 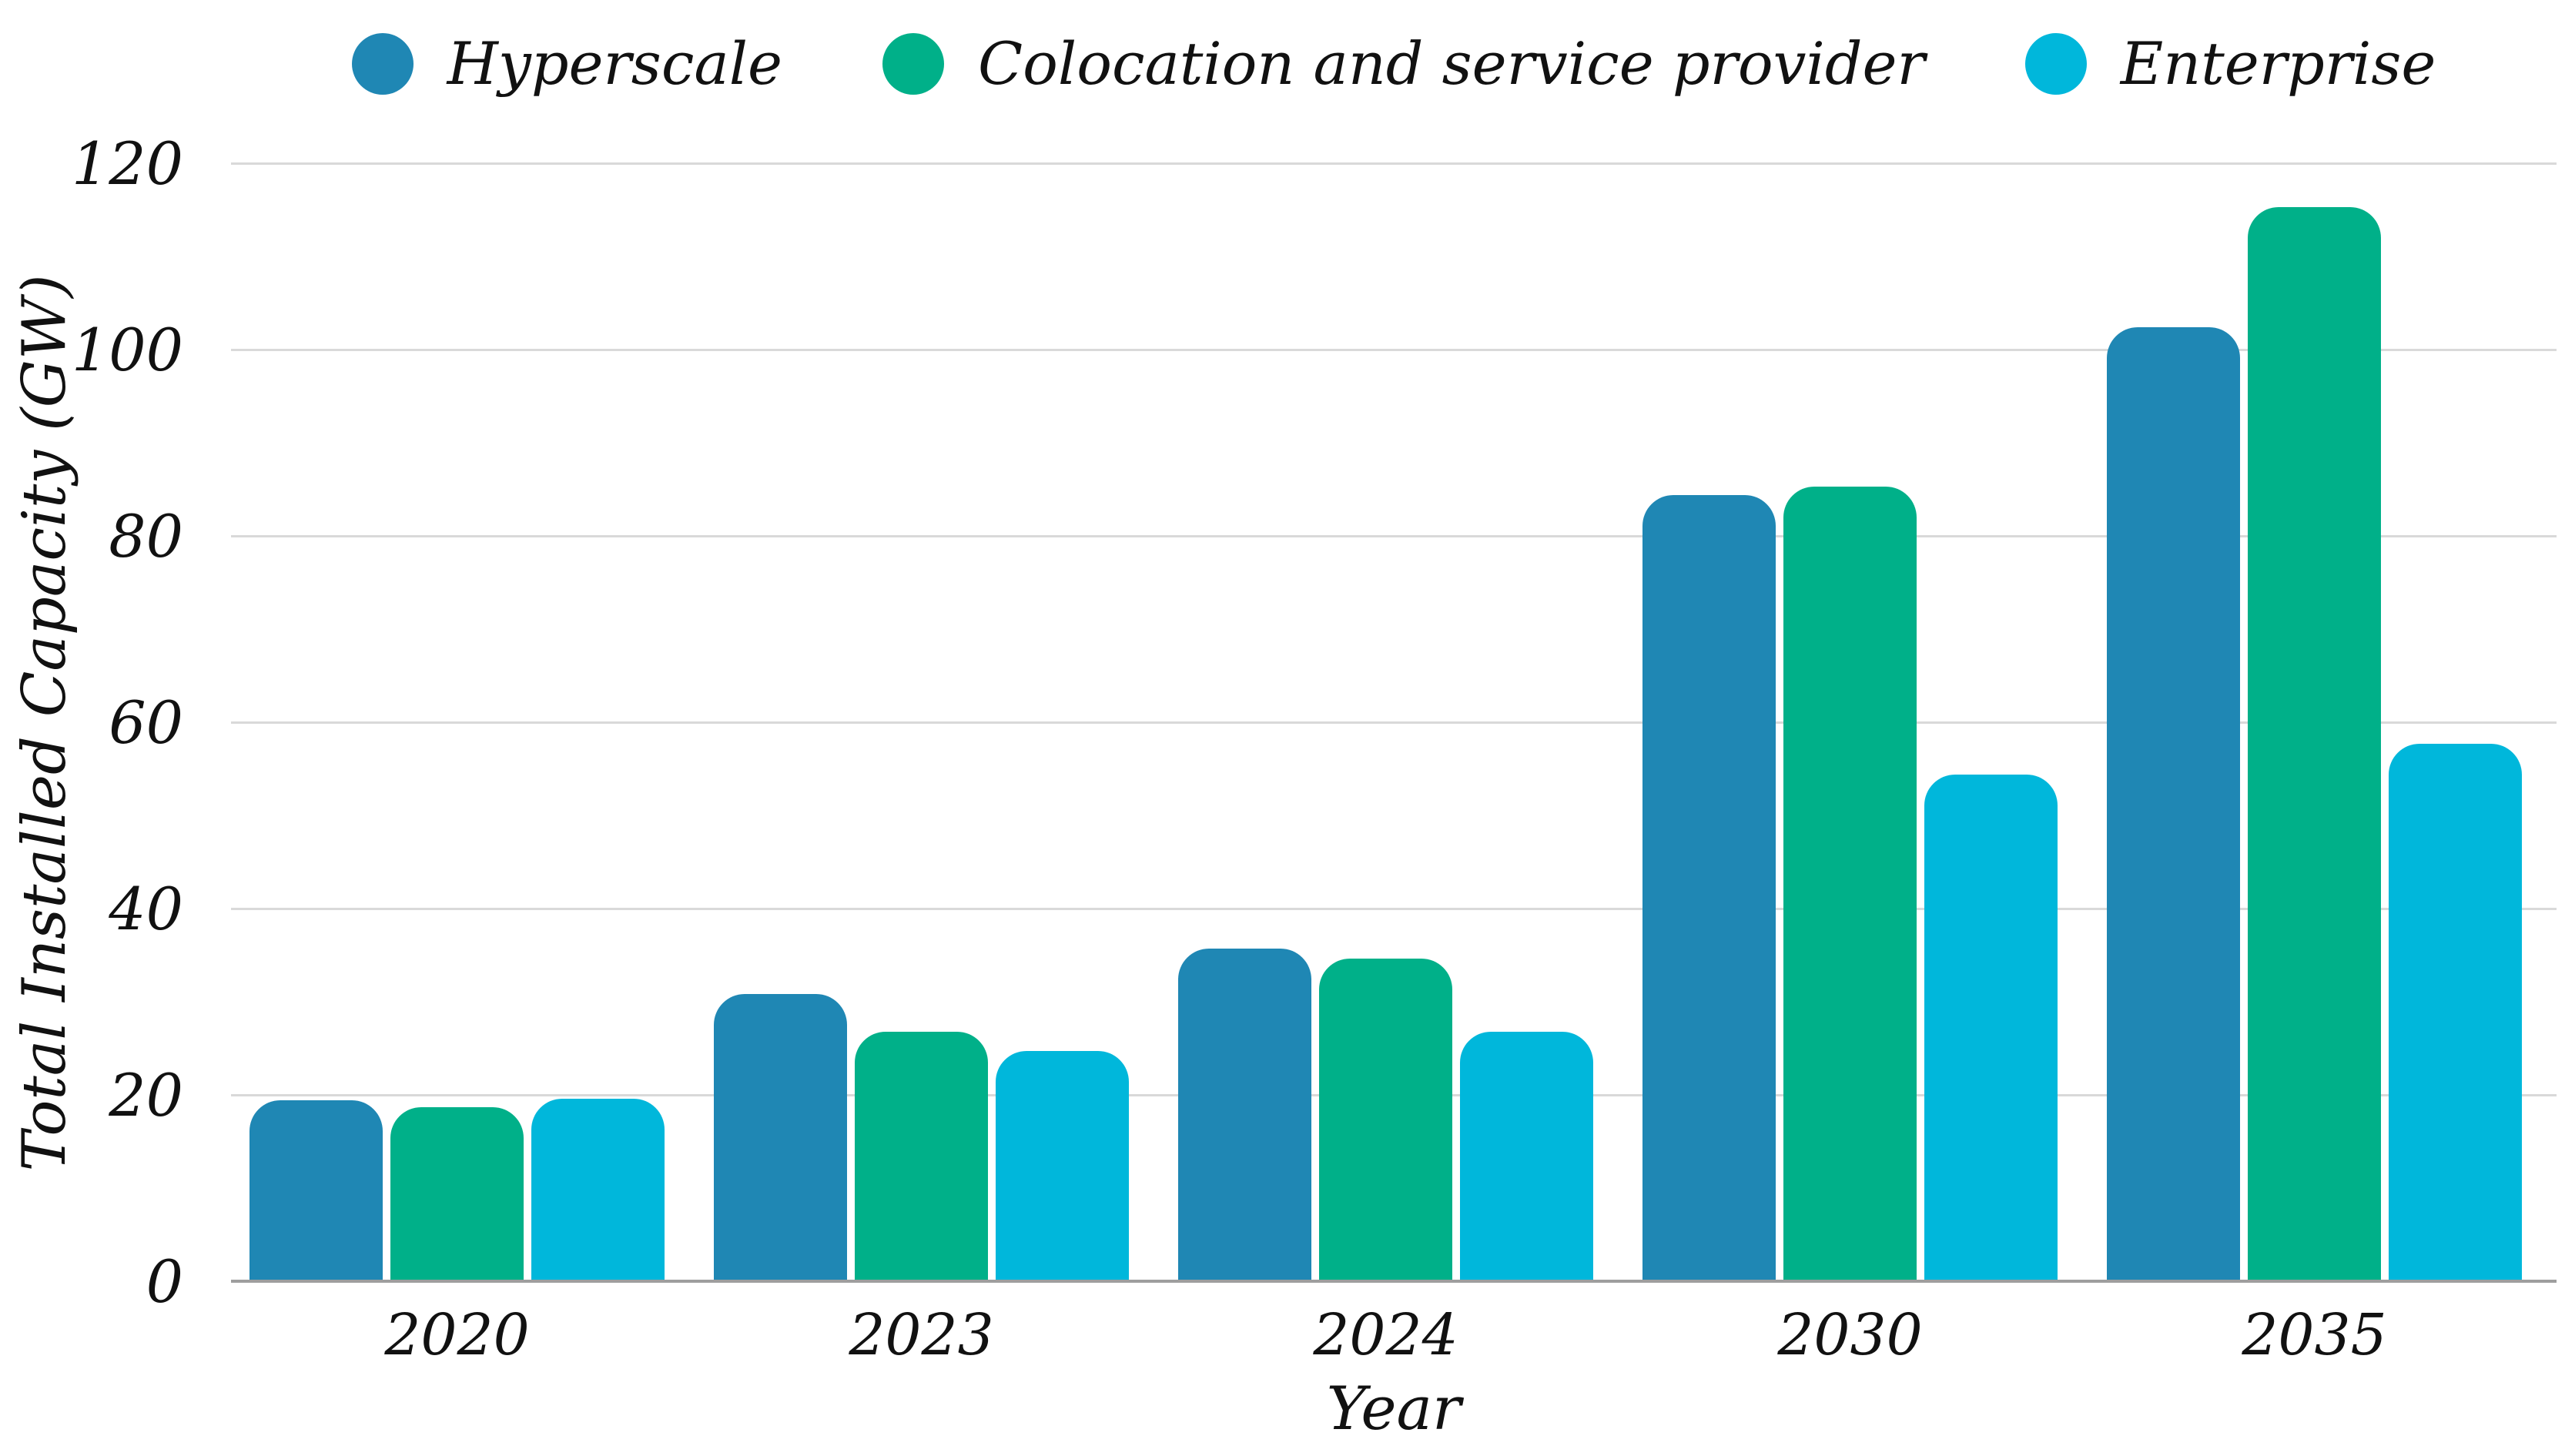 I want to click on x-tick-label-2030: 2030, so click(x=1850, y=1335).